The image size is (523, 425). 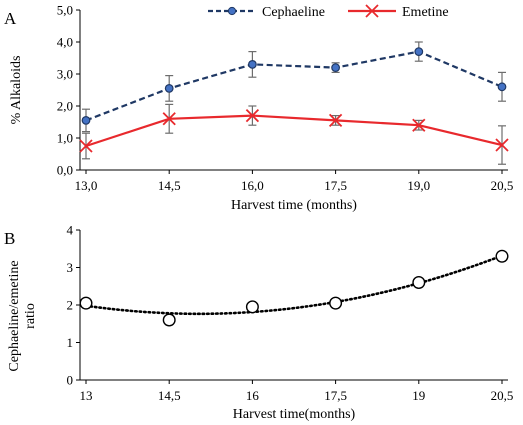 What do you see at coordinates (65, 42) in the screenshot?
I see `panel-a-y-tick-label: 4,0` at bounding box center [65, 42].